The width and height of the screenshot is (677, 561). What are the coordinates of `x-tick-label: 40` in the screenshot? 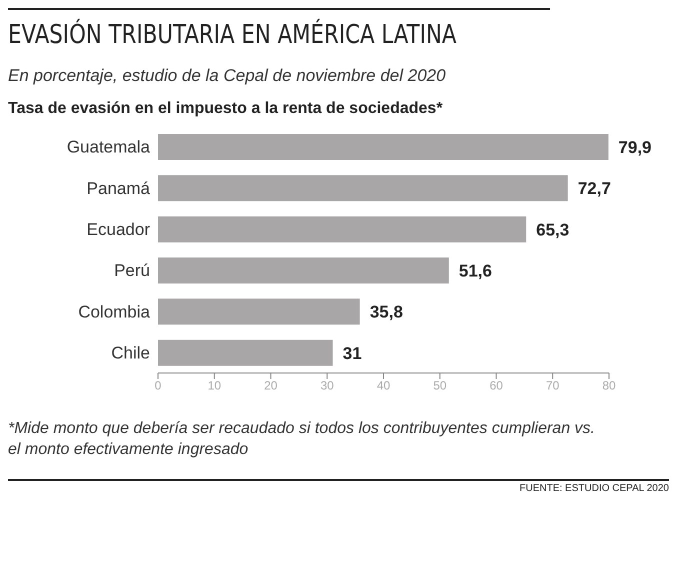 It's located at (383, 385).